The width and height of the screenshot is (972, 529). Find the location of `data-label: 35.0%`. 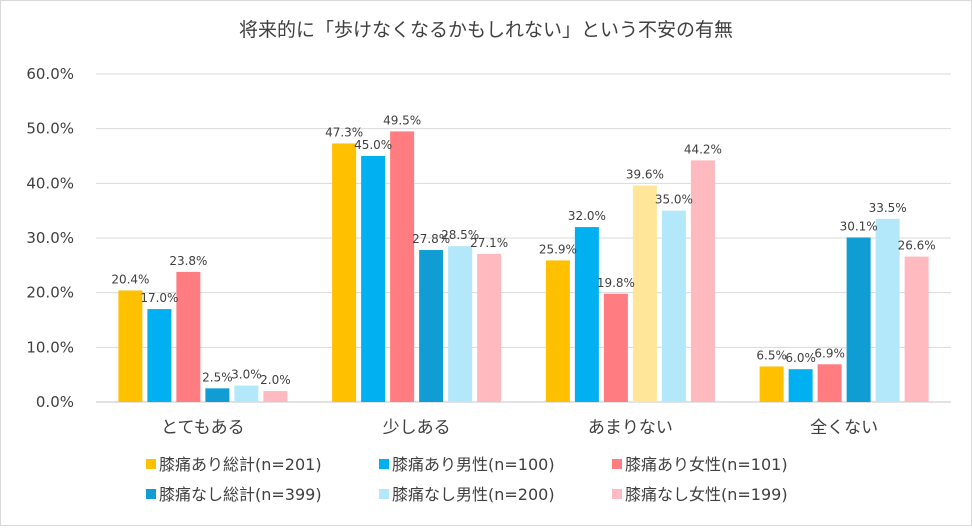

data-label: 35.0% is located at coordinates (674, 200).